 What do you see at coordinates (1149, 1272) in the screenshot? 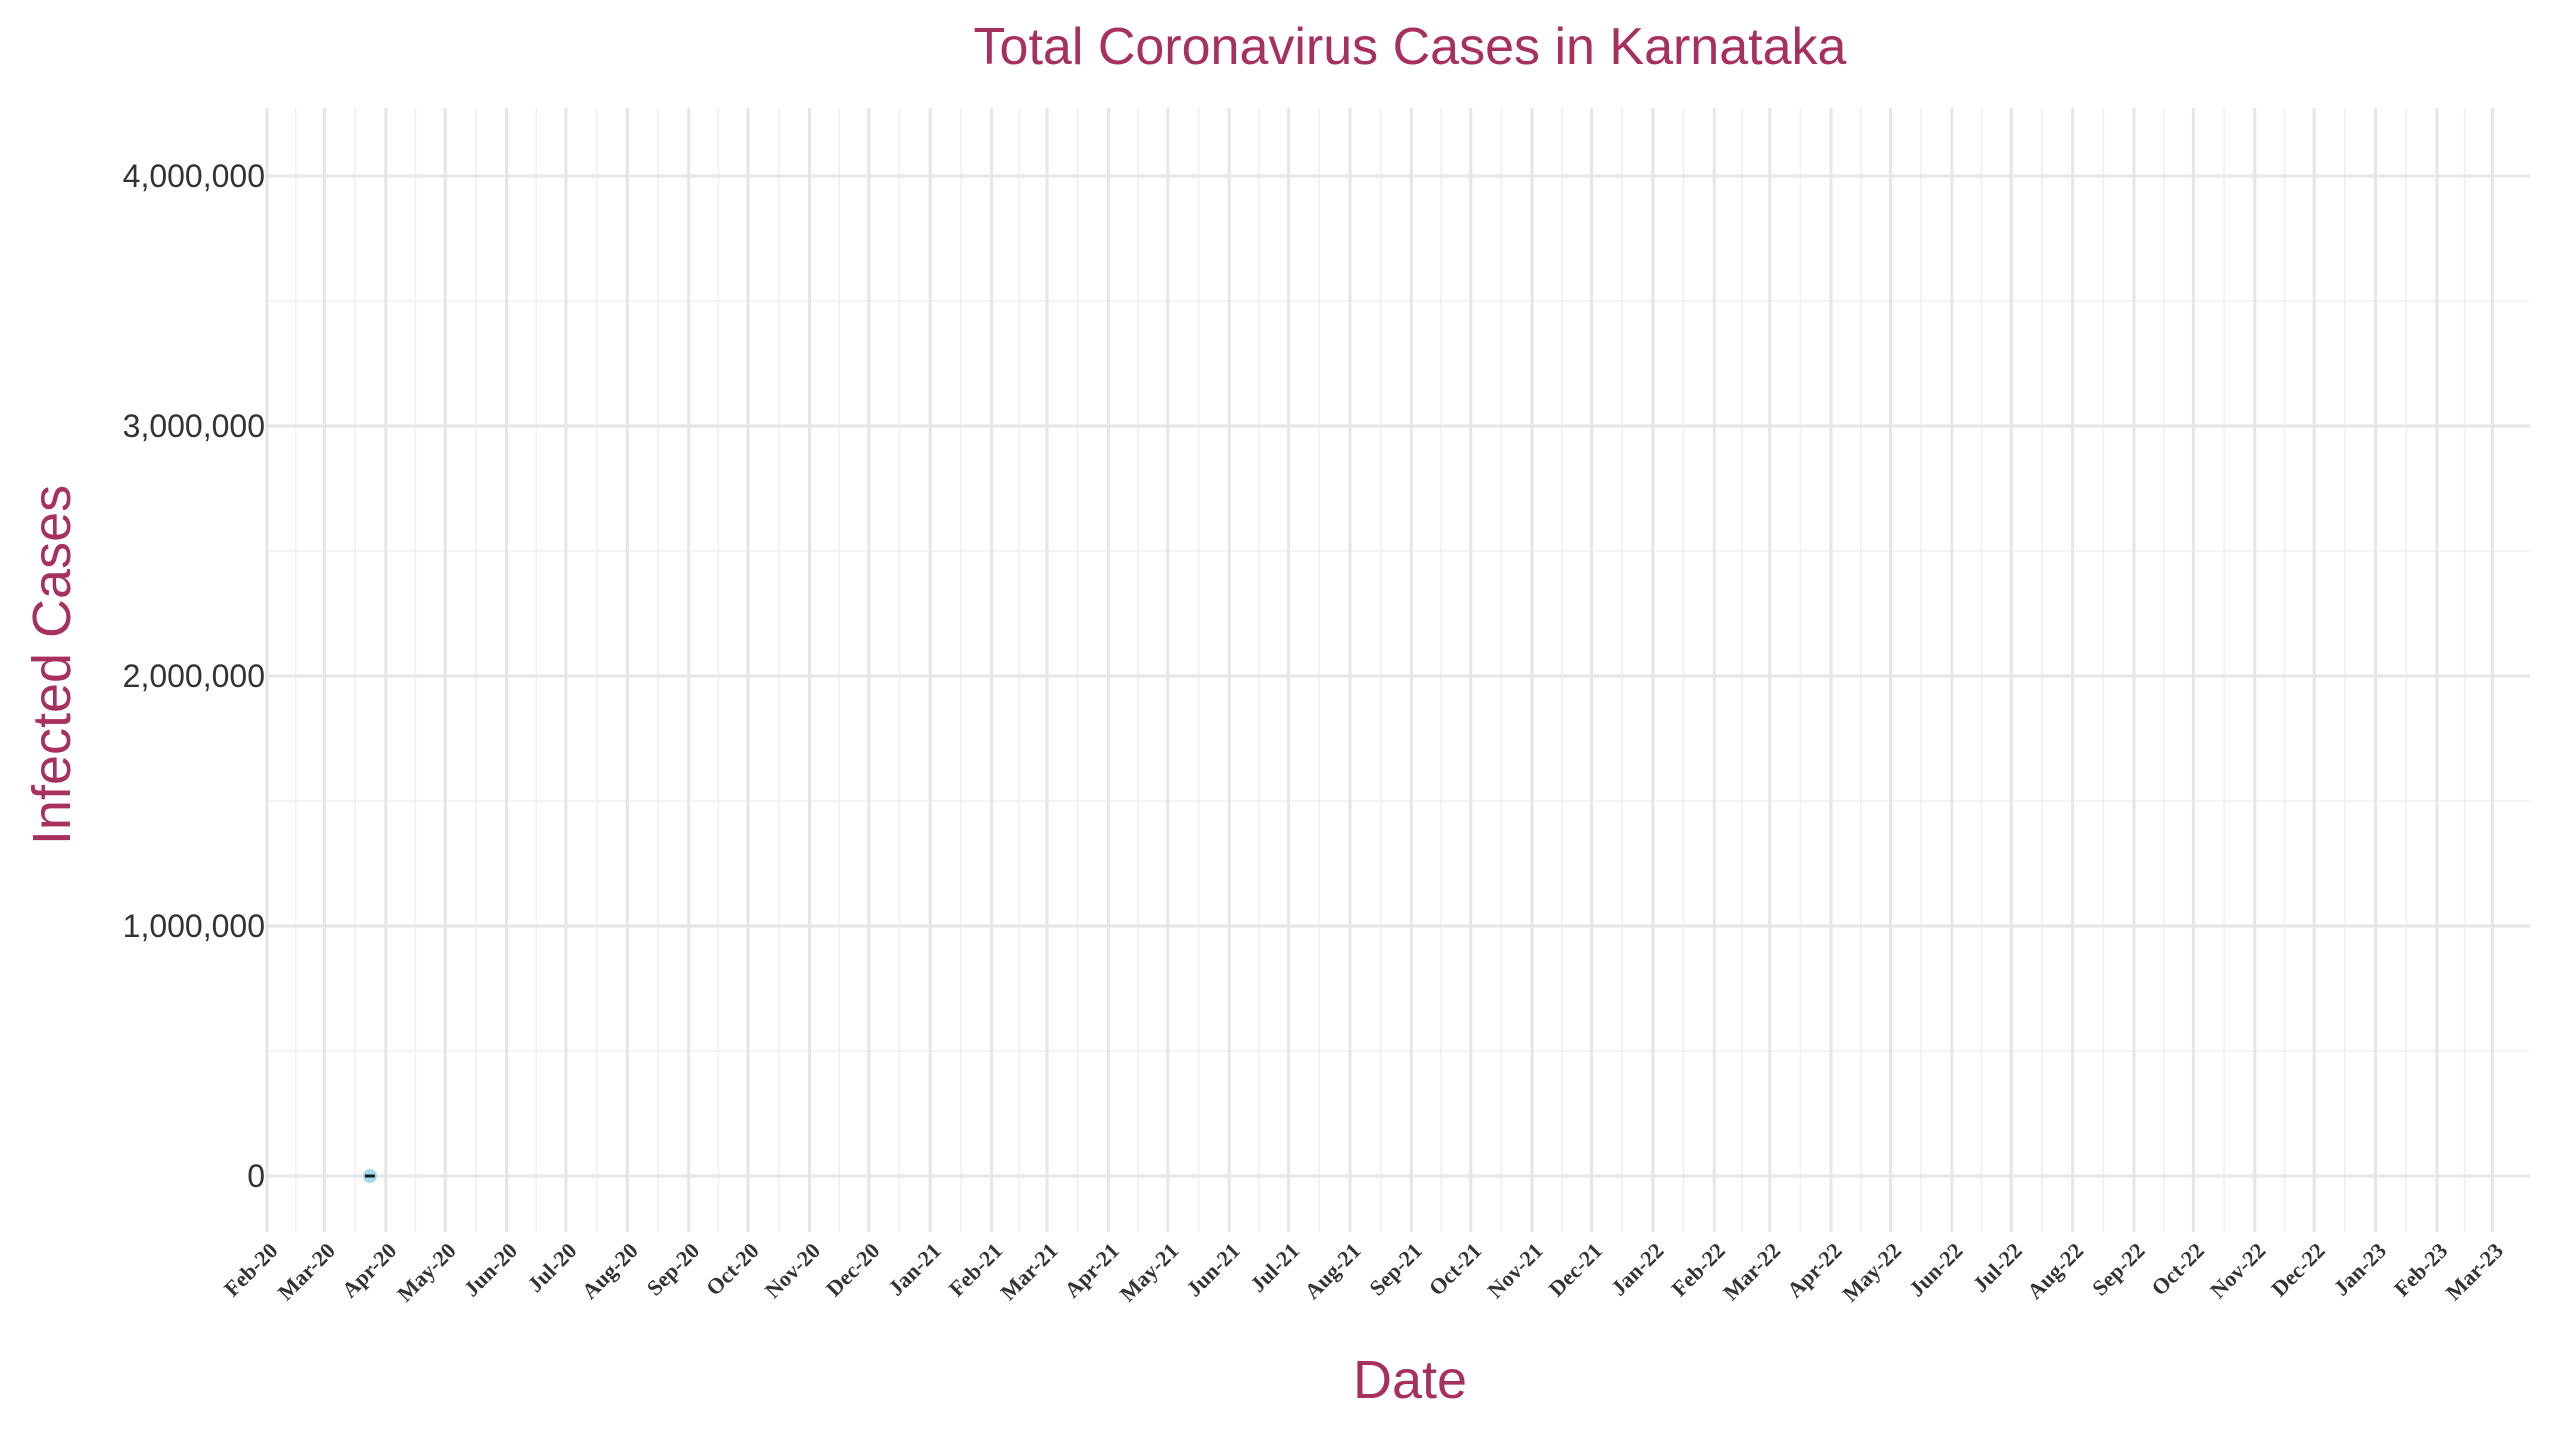
I see `x-tick-label: May-21` at bounding box center [1149, 1272].